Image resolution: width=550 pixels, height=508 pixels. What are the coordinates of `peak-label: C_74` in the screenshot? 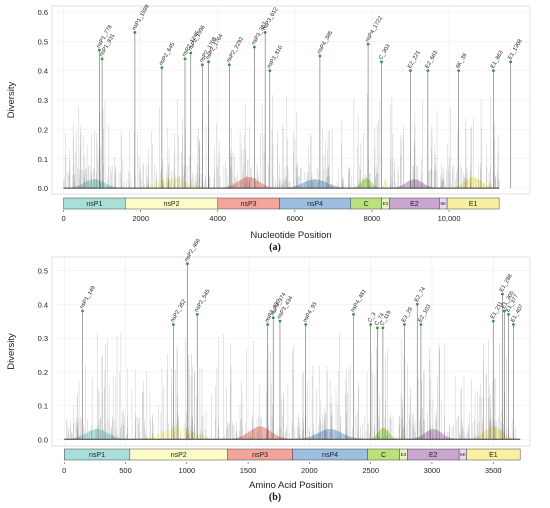 It's located at (380, 319).